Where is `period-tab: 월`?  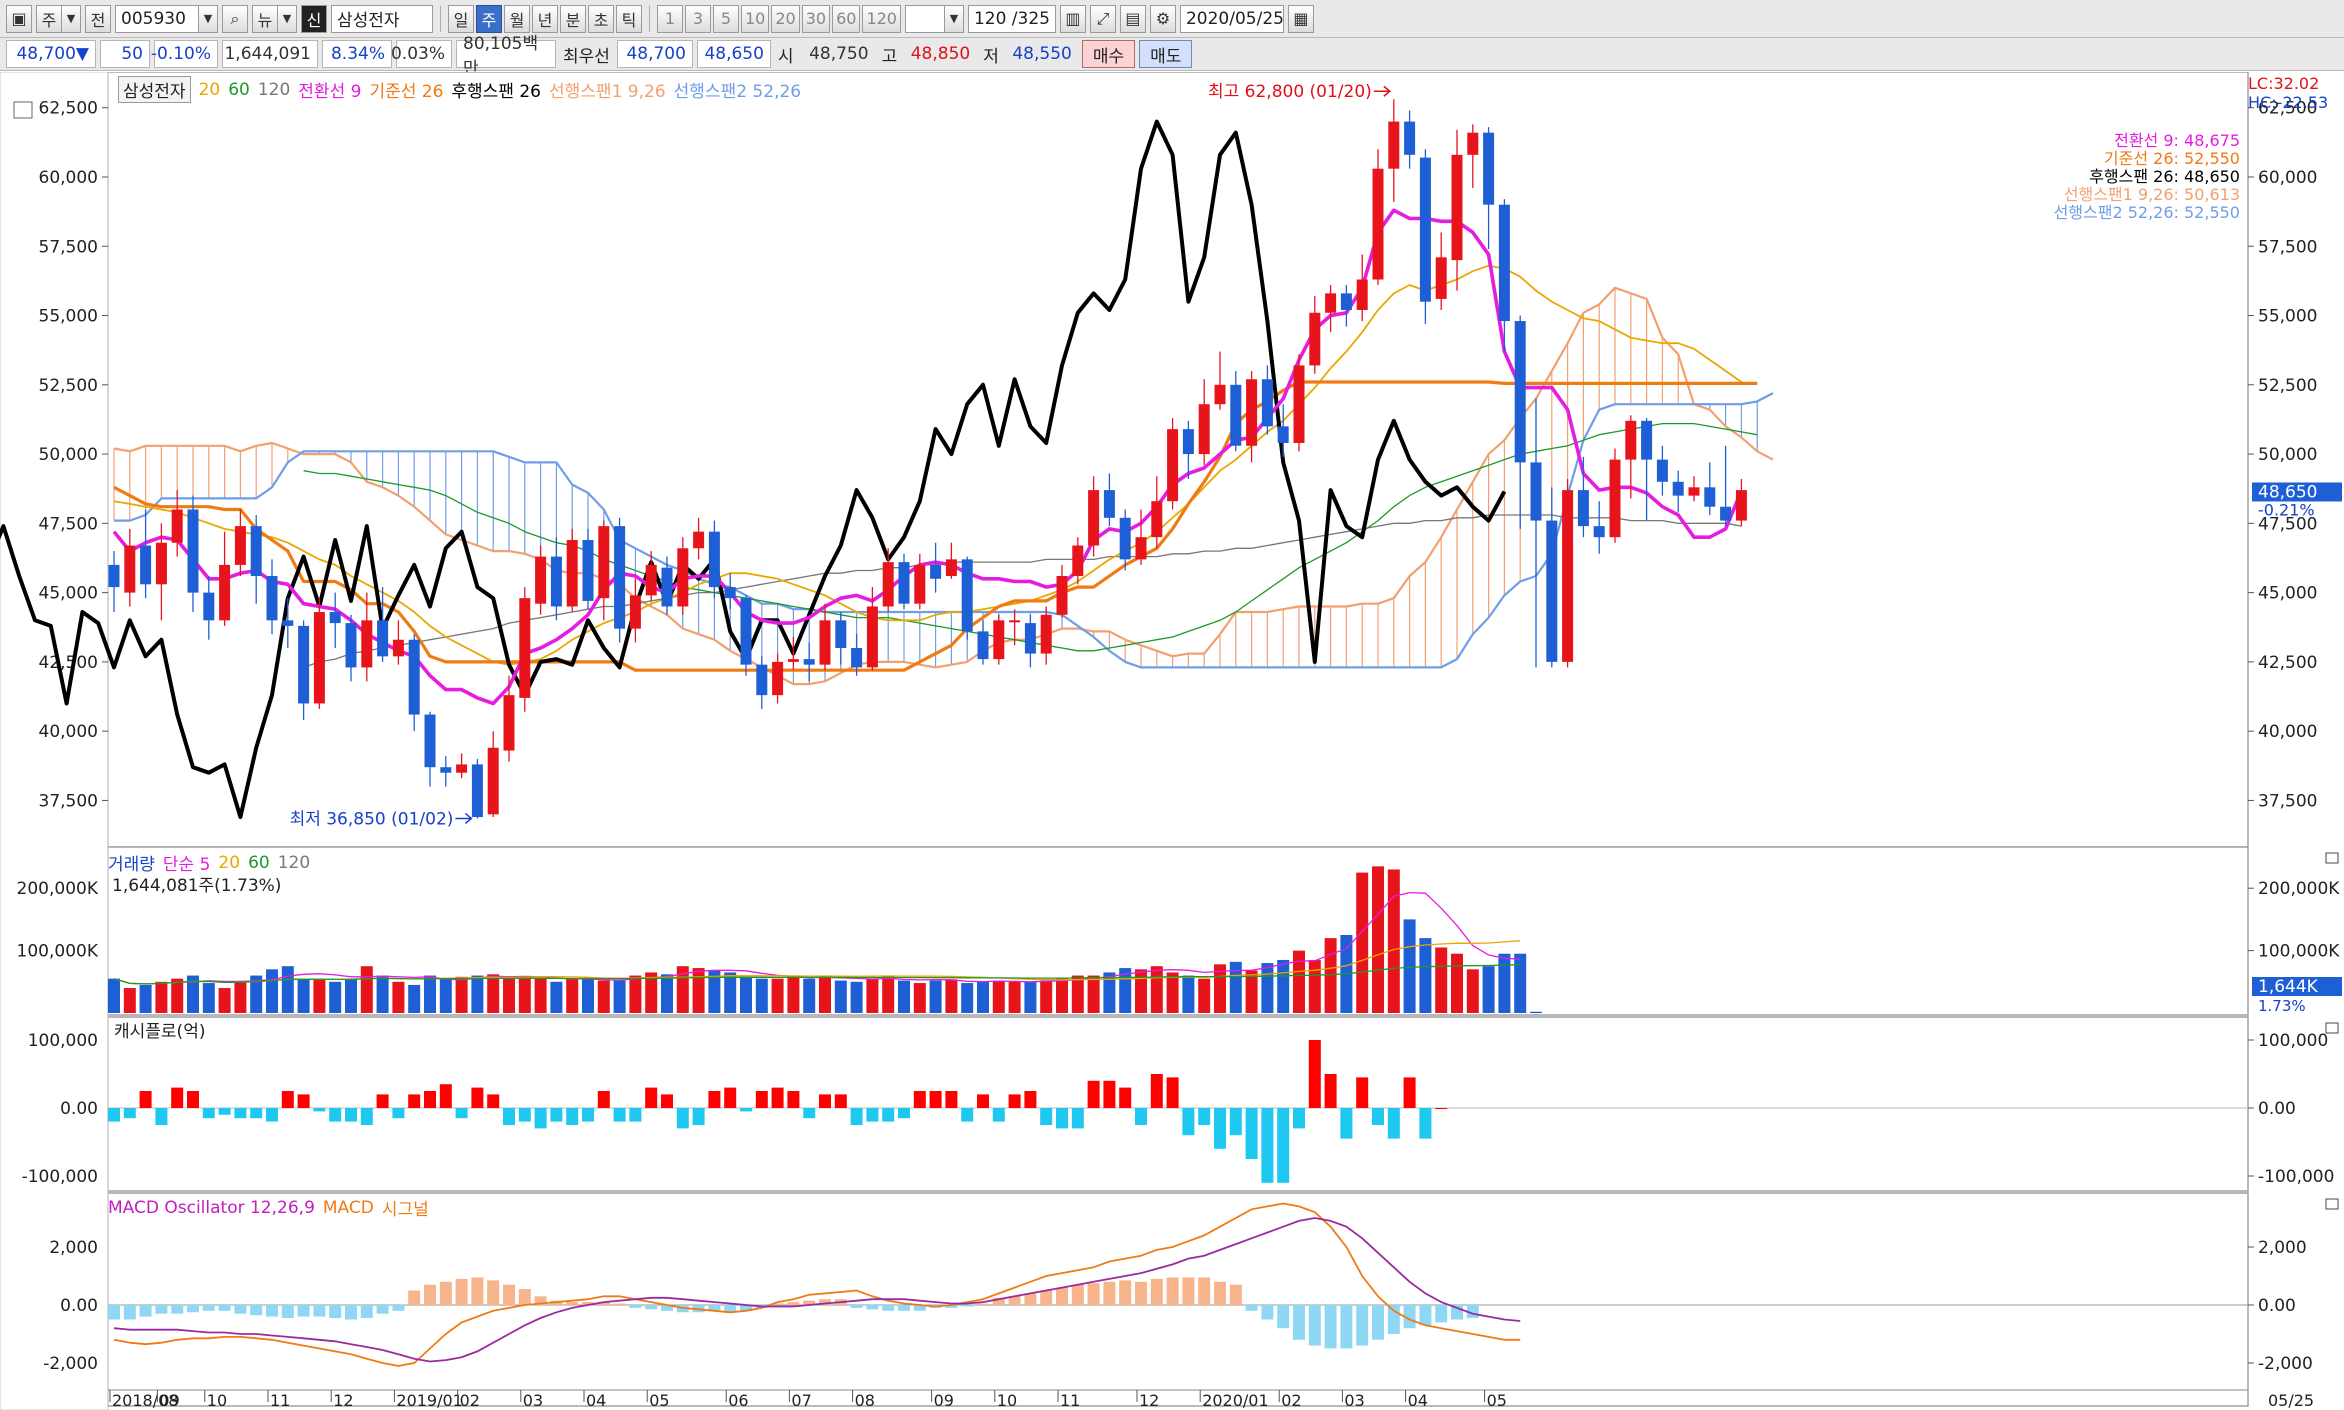 period-tab: 월 is located at coordinates (517, 18).